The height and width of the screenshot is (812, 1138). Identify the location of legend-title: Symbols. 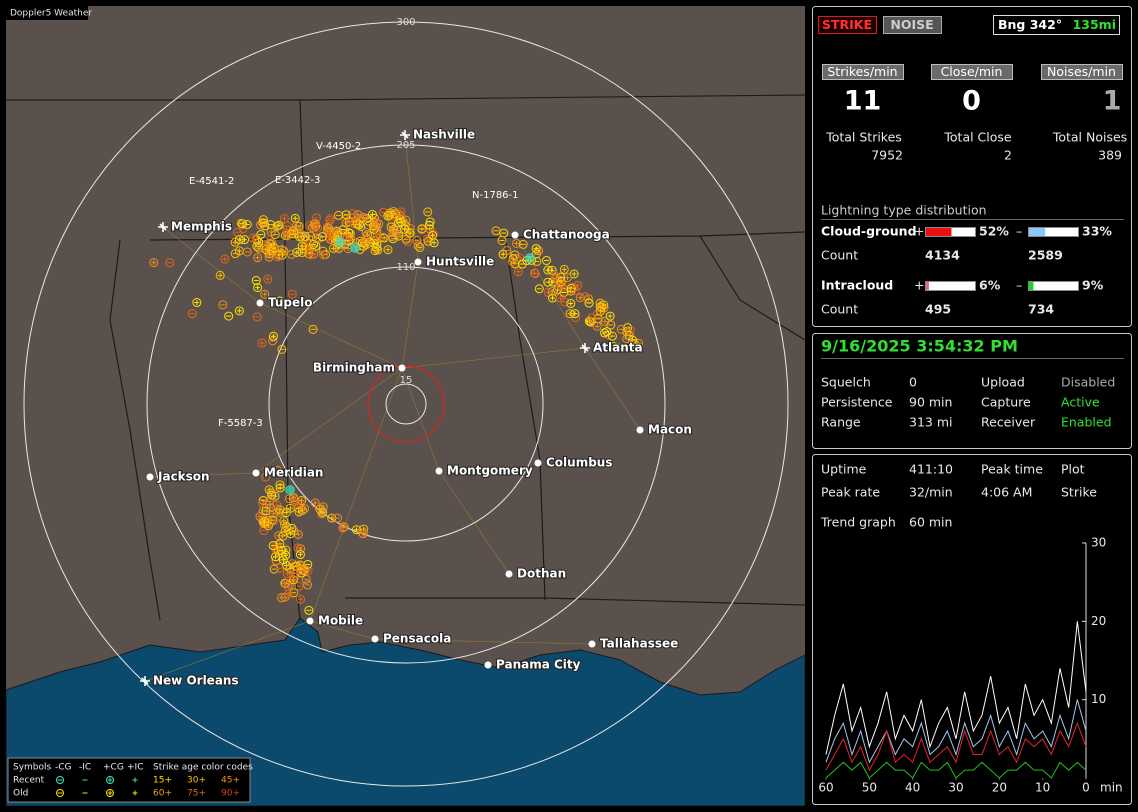
(32, 768).